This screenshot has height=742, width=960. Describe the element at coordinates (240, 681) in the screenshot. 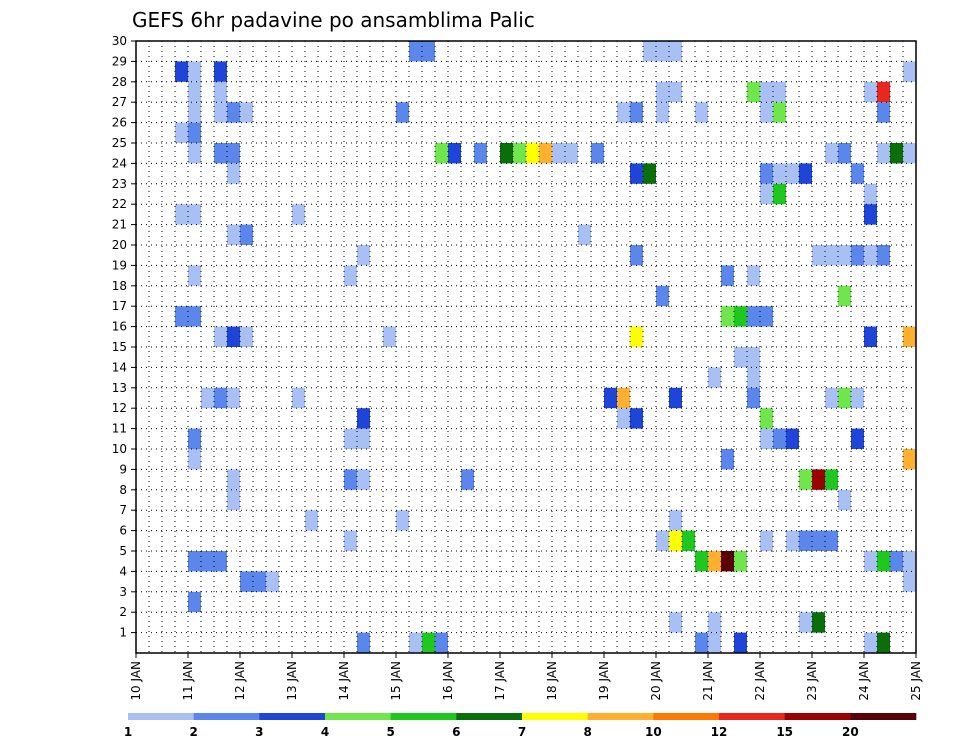

I see `x-tick-label: 12 JAN` at that location.